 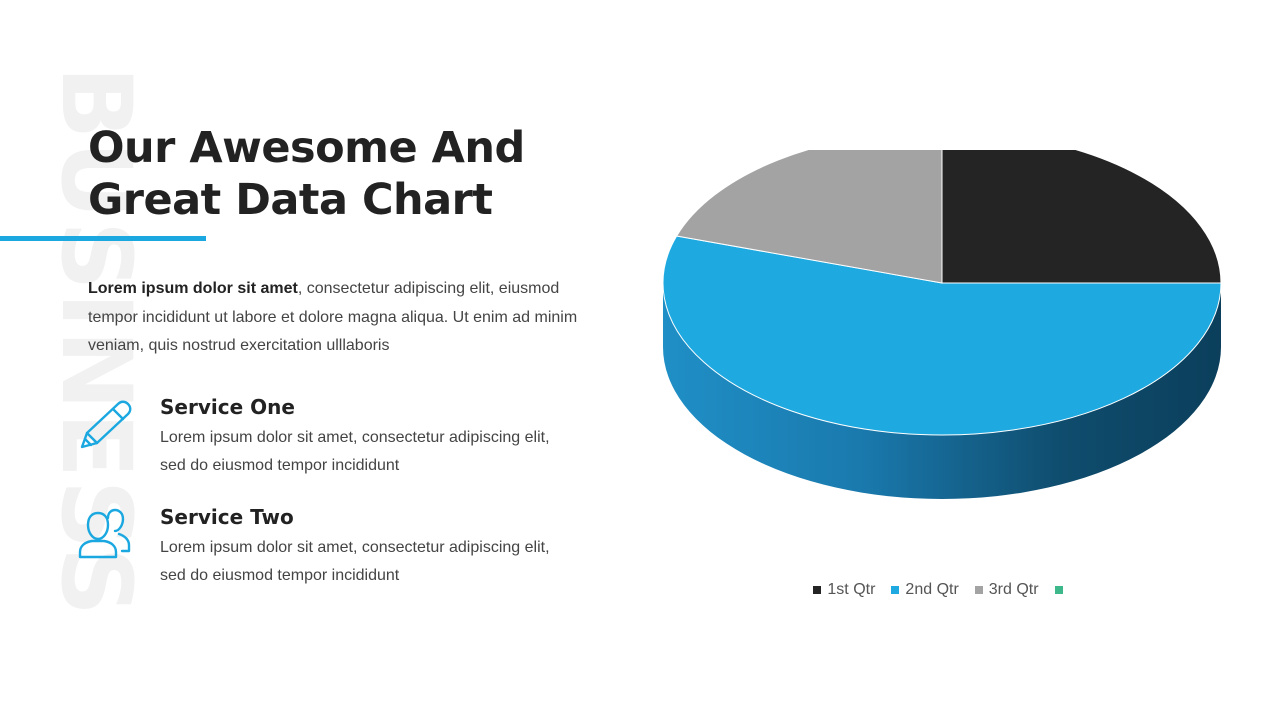 What do you see at coordinates (1013, 589) in the screenshot?
I see `legend-label: 3rd Qtr` at bounding box center [1013, 589].